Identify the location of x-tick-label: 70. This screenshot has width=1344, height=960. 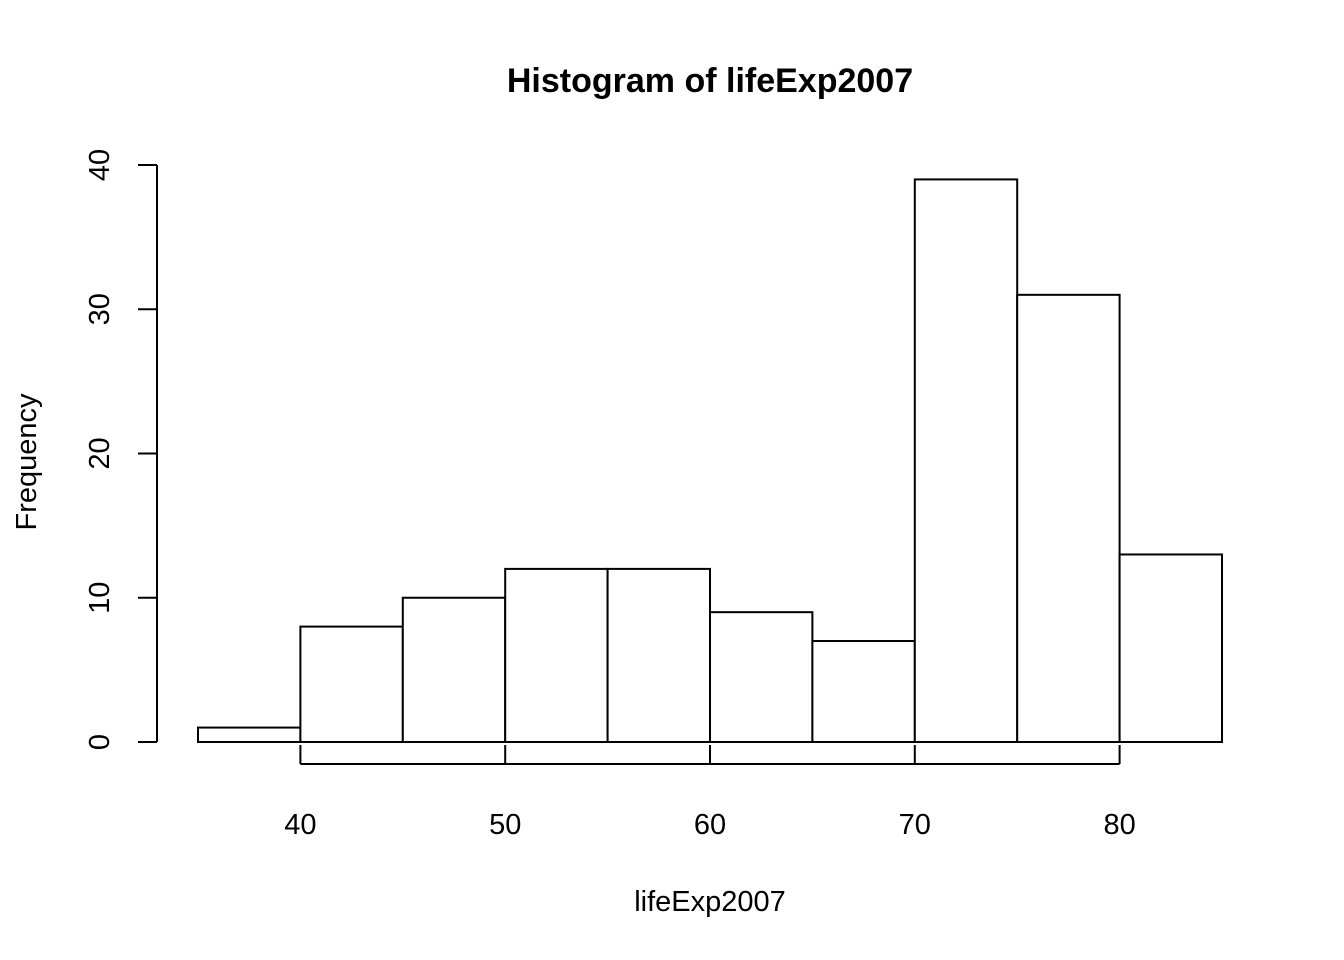
(915, 825).